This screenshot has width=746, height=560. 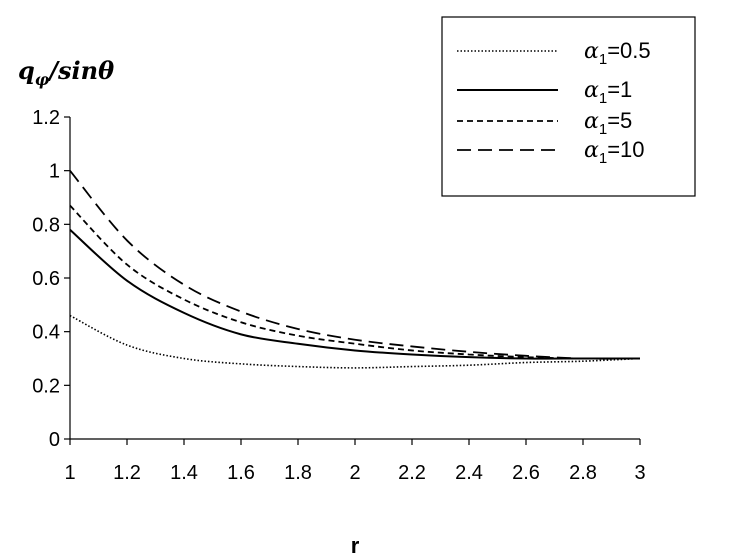 What do you see at coordinates (46, 225) in the screenshot?
I see `y-tick-label: 0.8` at bounding box center [46, 225].